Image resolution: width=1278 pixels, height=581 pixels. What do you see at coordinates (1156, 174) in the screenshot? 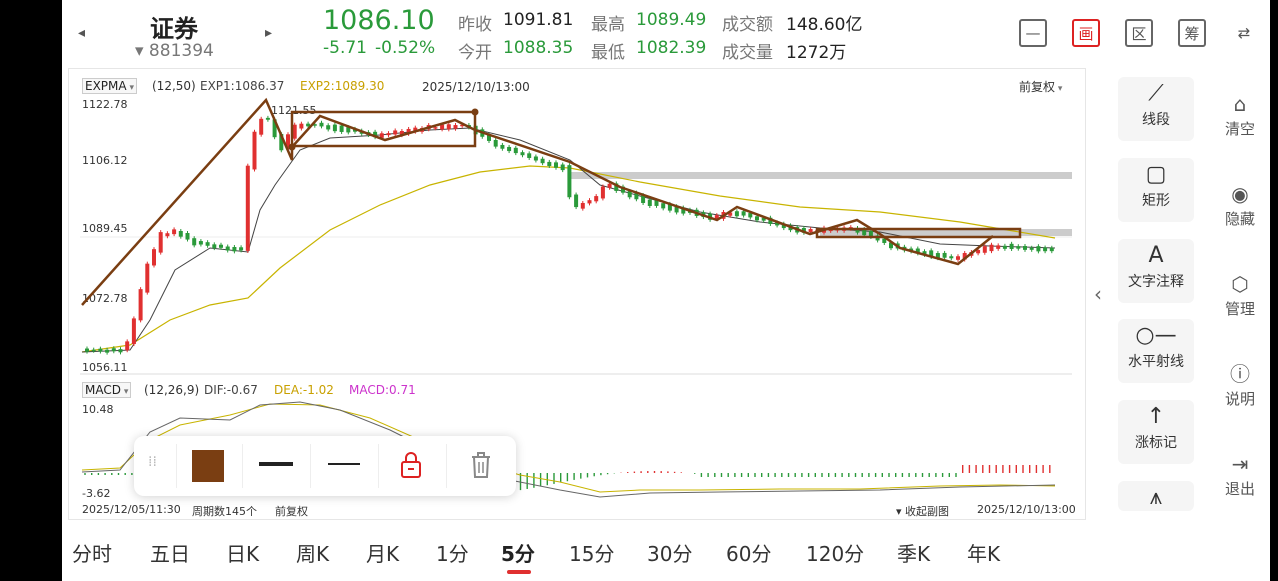
I see `rectangle-icon: ▢` at bounding box center [1156, 174].